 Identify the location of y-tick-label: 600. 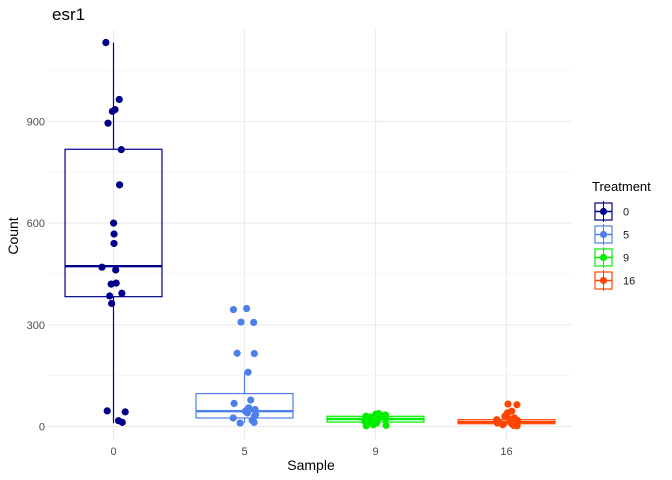
(36, 224).